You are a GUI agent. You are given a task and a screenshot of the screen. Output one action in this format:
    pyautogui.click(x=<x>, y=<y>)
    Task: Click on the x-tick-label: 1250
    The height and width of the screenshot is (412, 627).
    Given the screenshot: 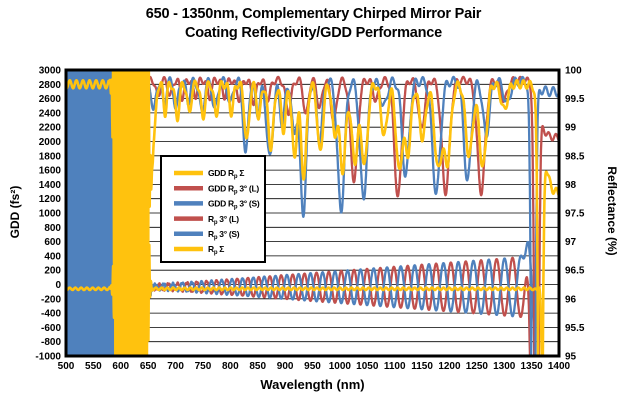 What is the action you would take?
    pyautogui.click(x=477, y=366)
    